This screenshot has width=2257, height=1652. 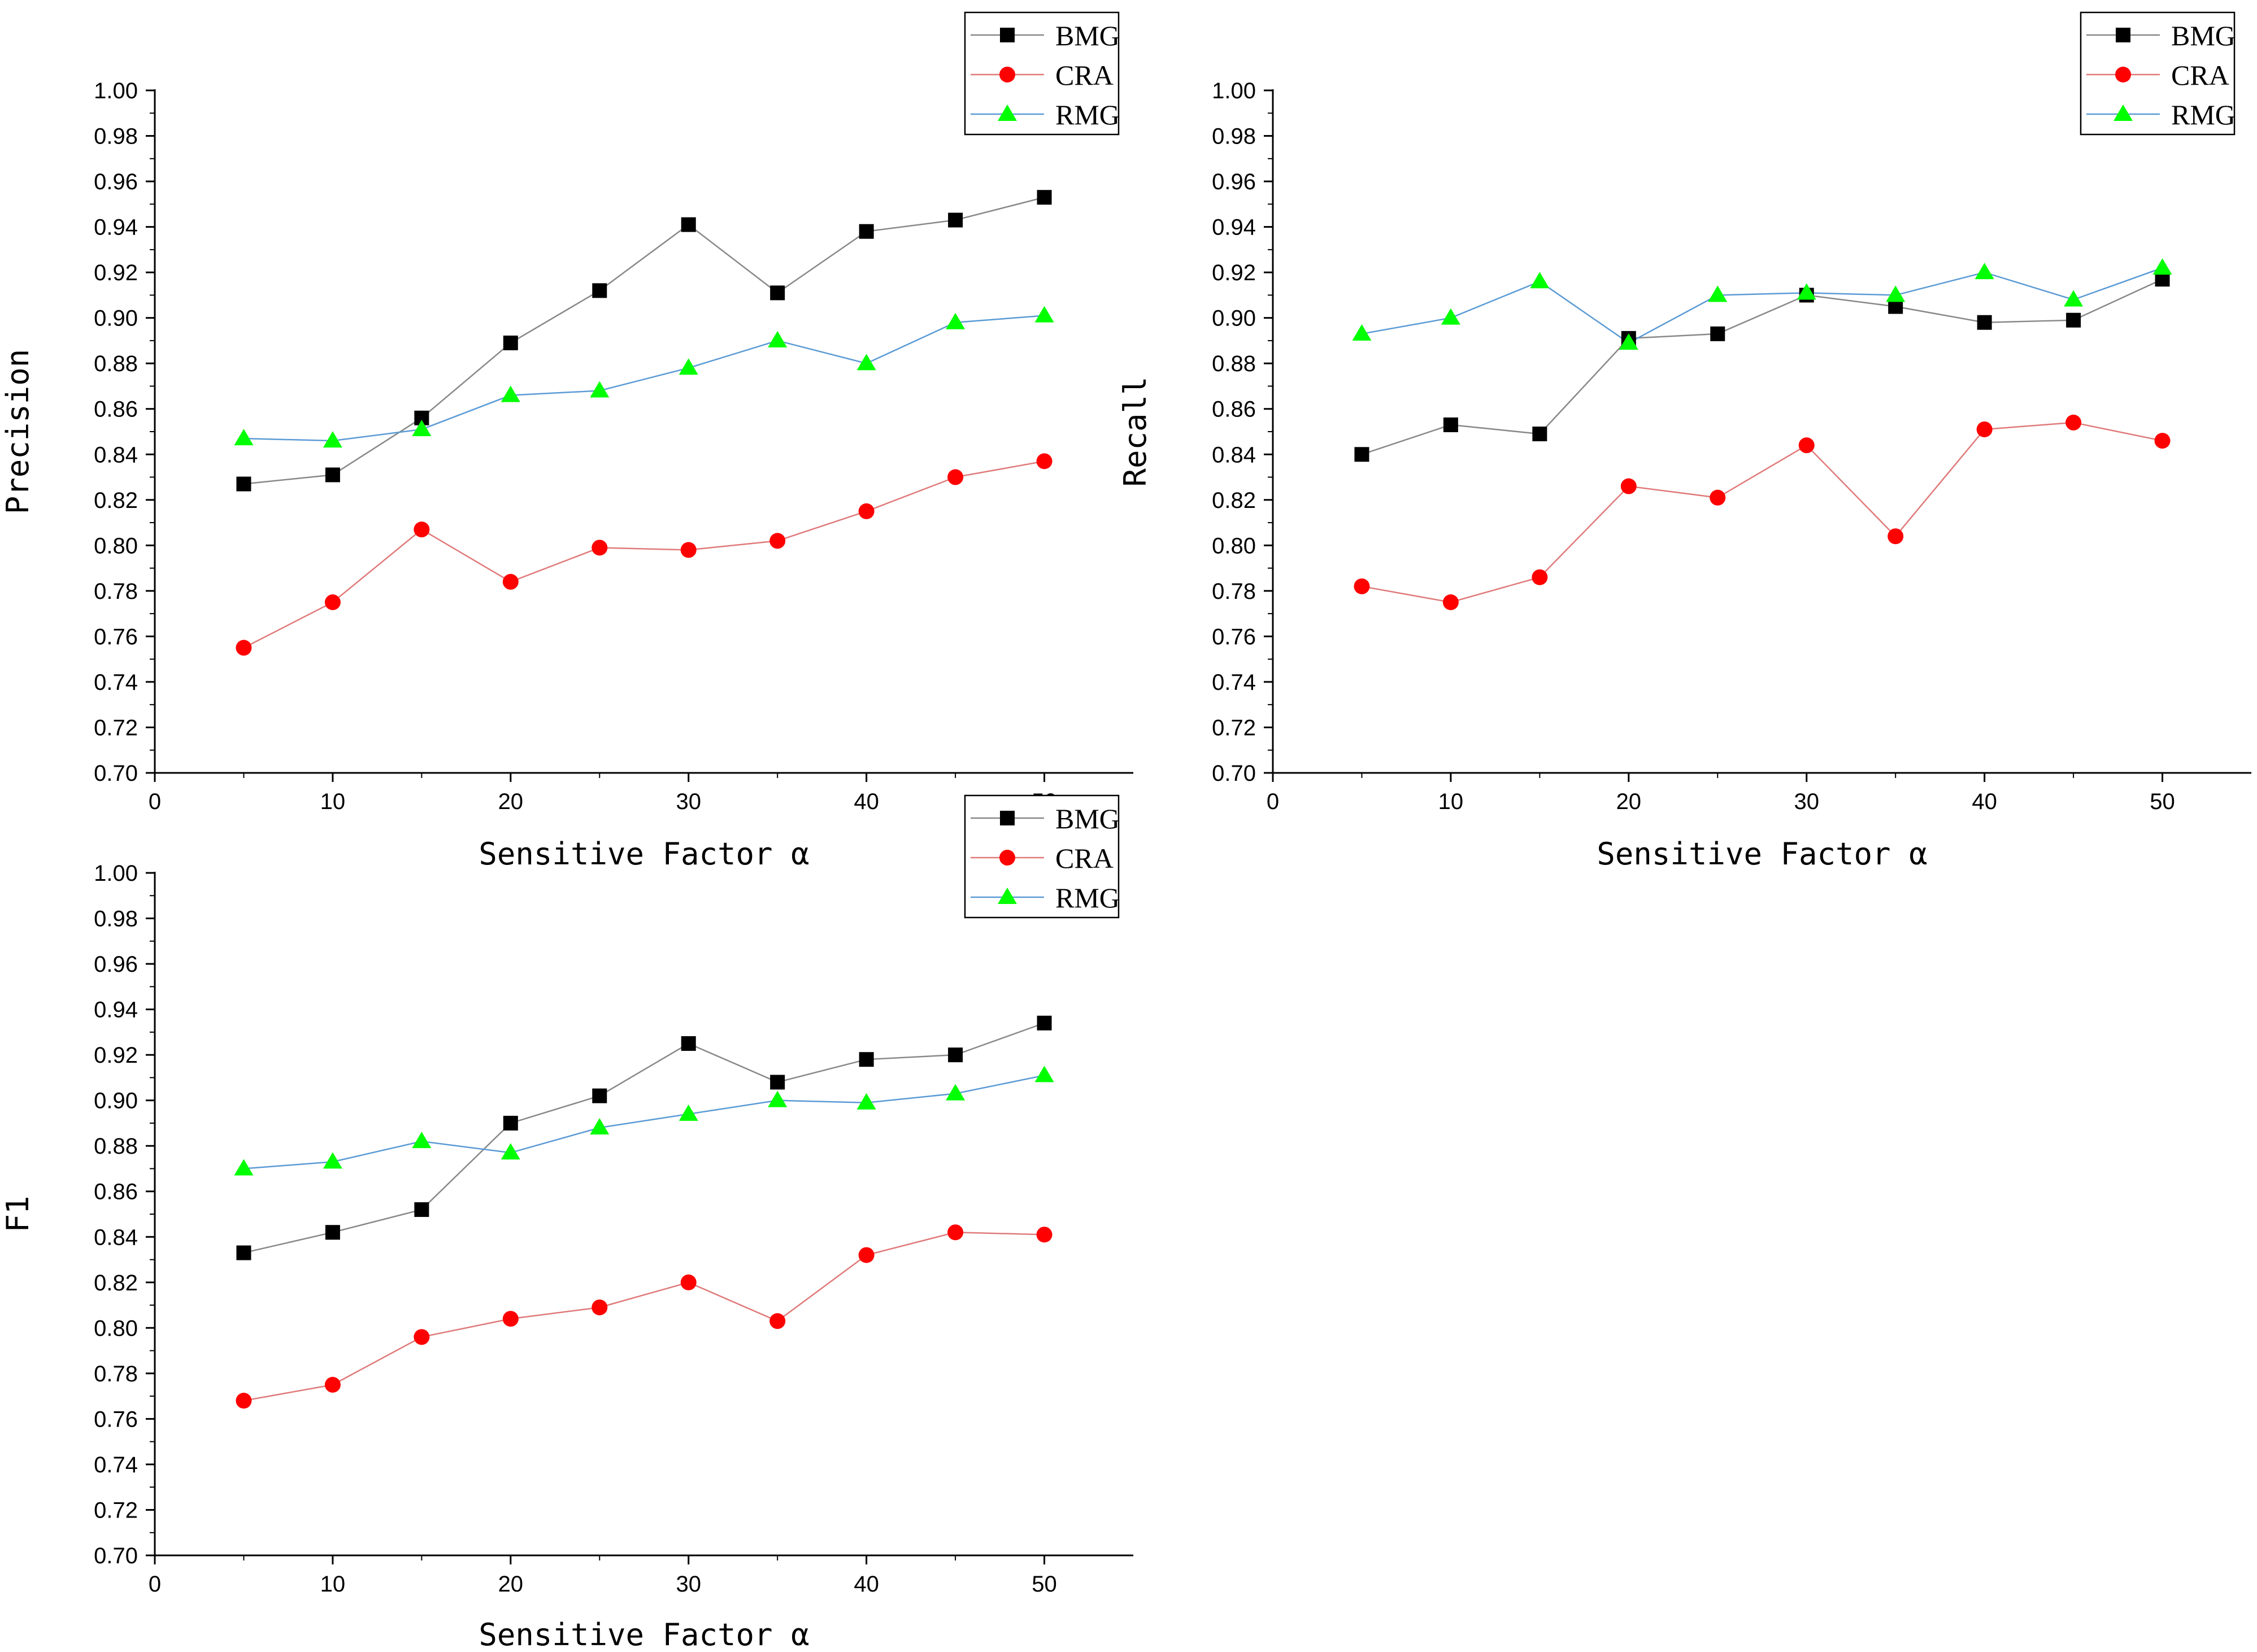 I want to click on legend-label: RMG, so click(x=2203, y=115).